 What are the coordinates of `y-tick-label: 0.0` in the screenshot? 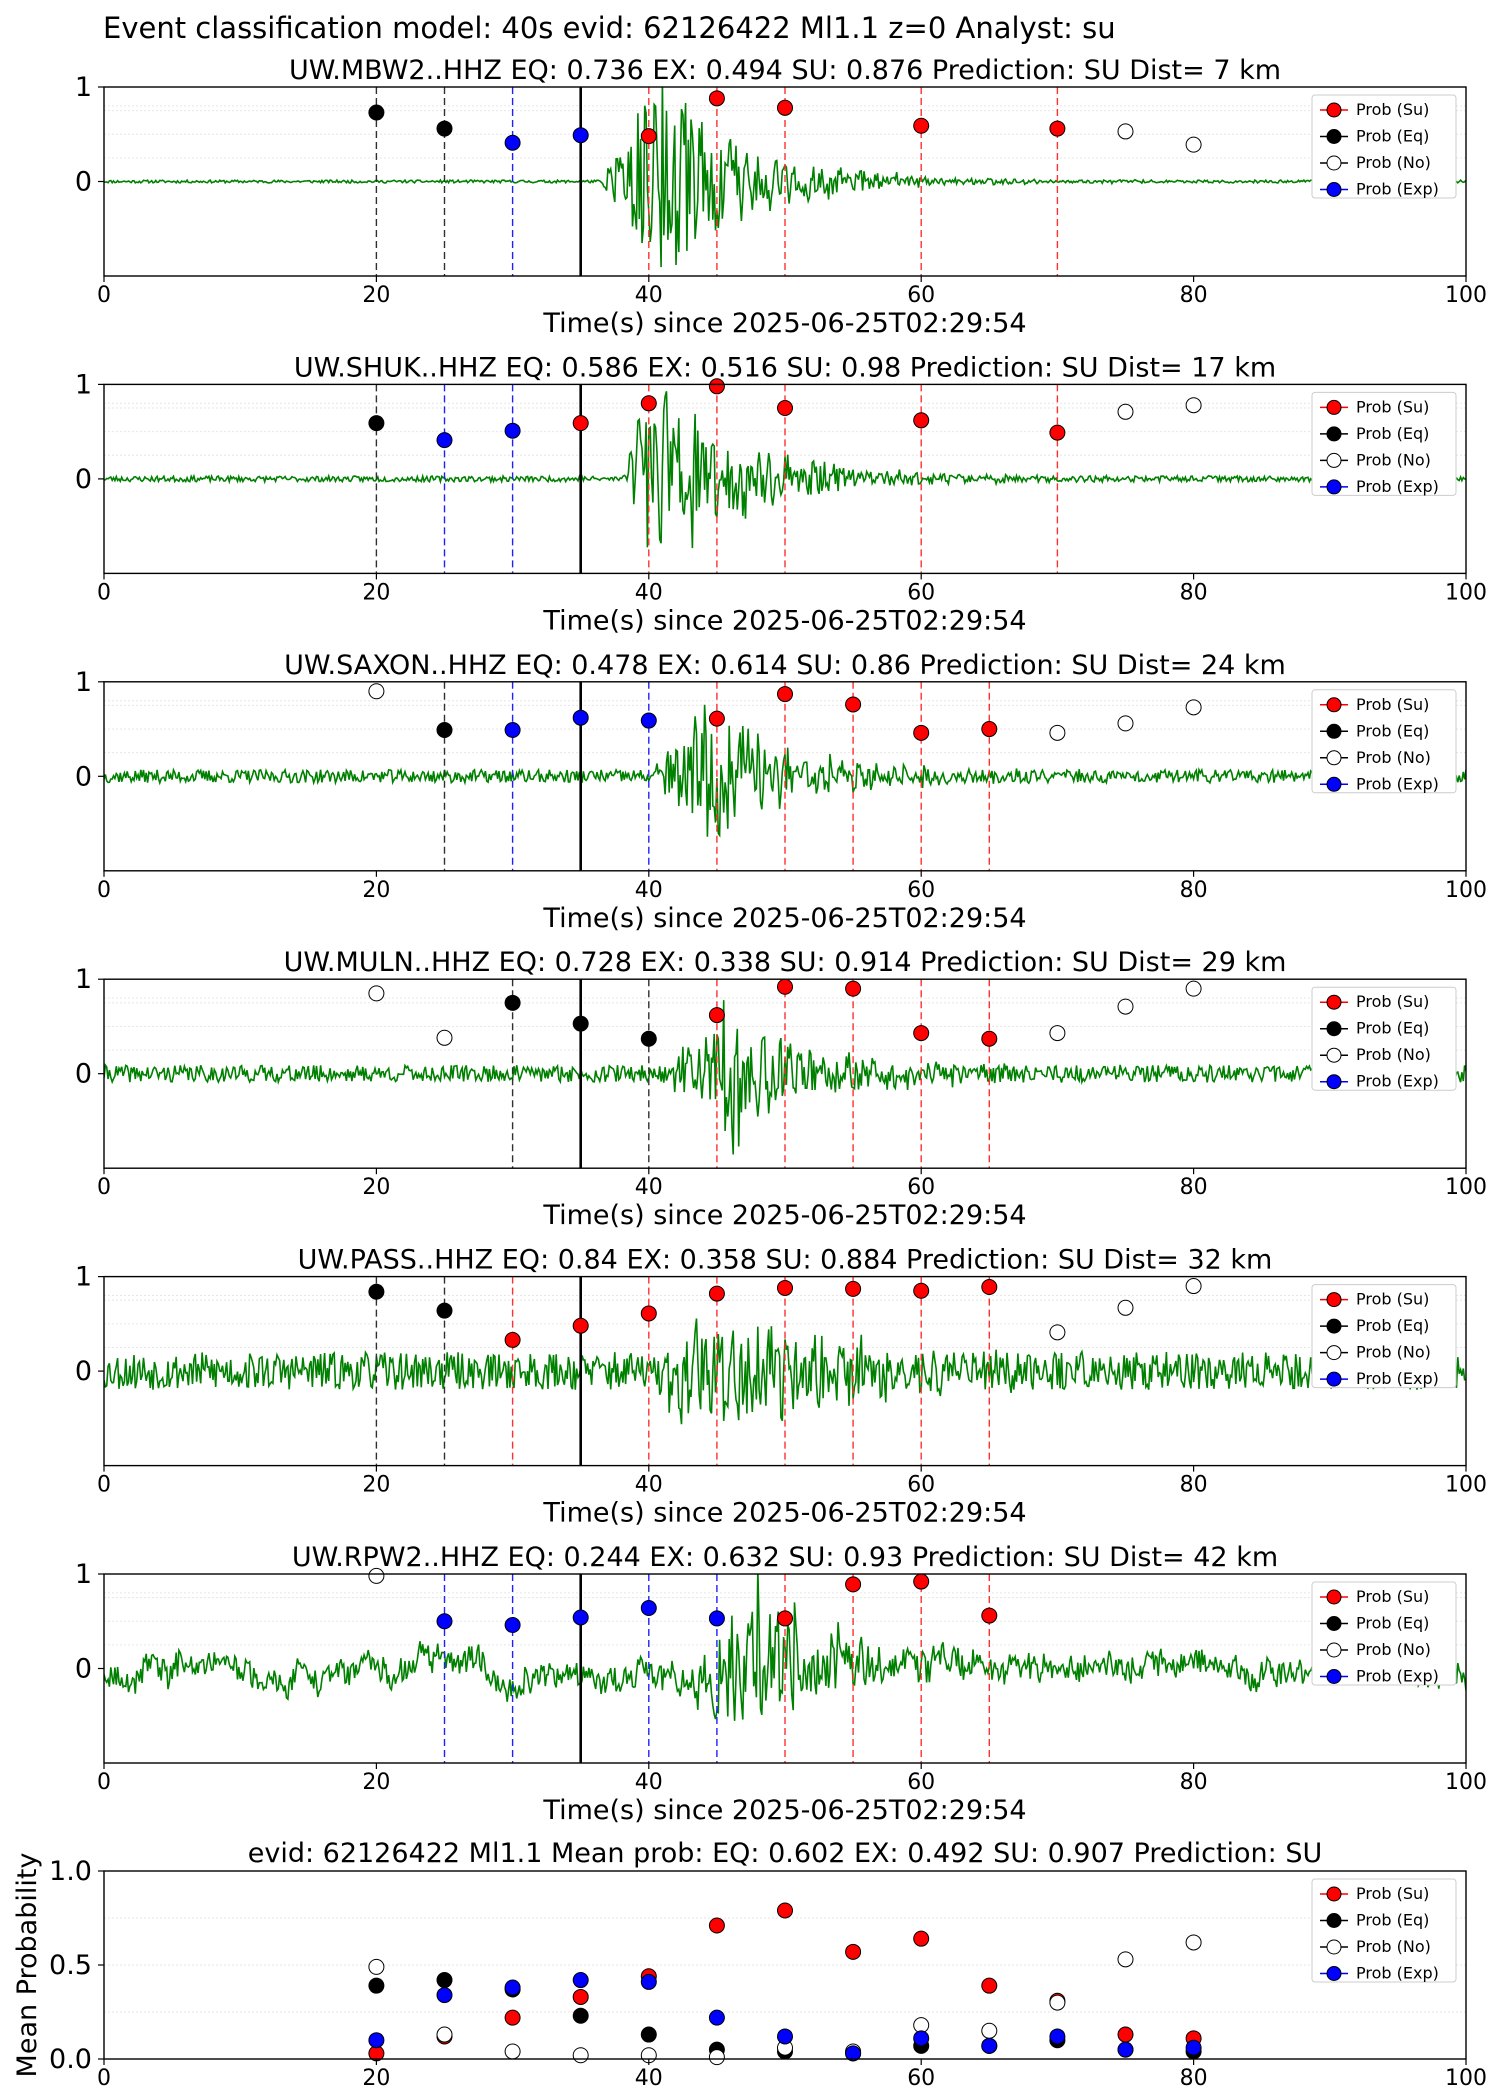 It's located at (70, 2059).